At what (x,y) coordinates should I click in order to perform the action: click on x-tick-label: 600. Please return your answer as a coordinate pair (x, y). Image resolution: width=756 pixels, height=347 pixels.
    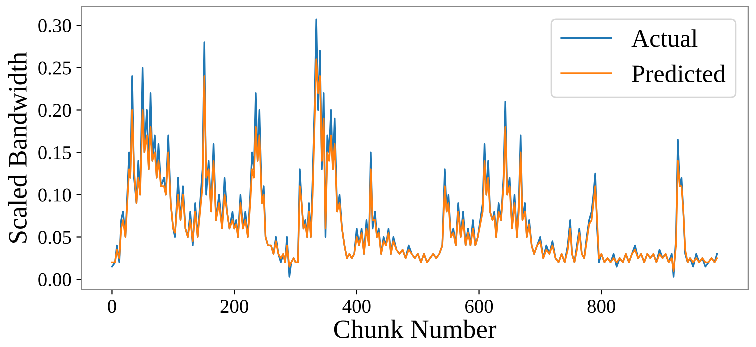
    Looking at the image, I should click on (480, 307).